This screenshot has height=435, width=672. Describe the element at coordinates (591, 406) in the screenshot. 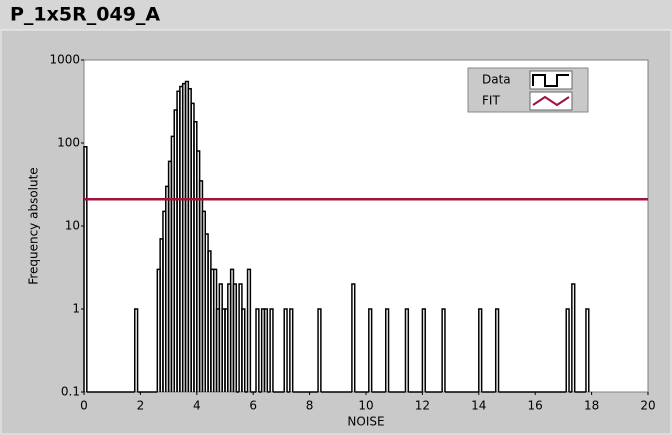

I see `x-tick-label: 18` at that location.